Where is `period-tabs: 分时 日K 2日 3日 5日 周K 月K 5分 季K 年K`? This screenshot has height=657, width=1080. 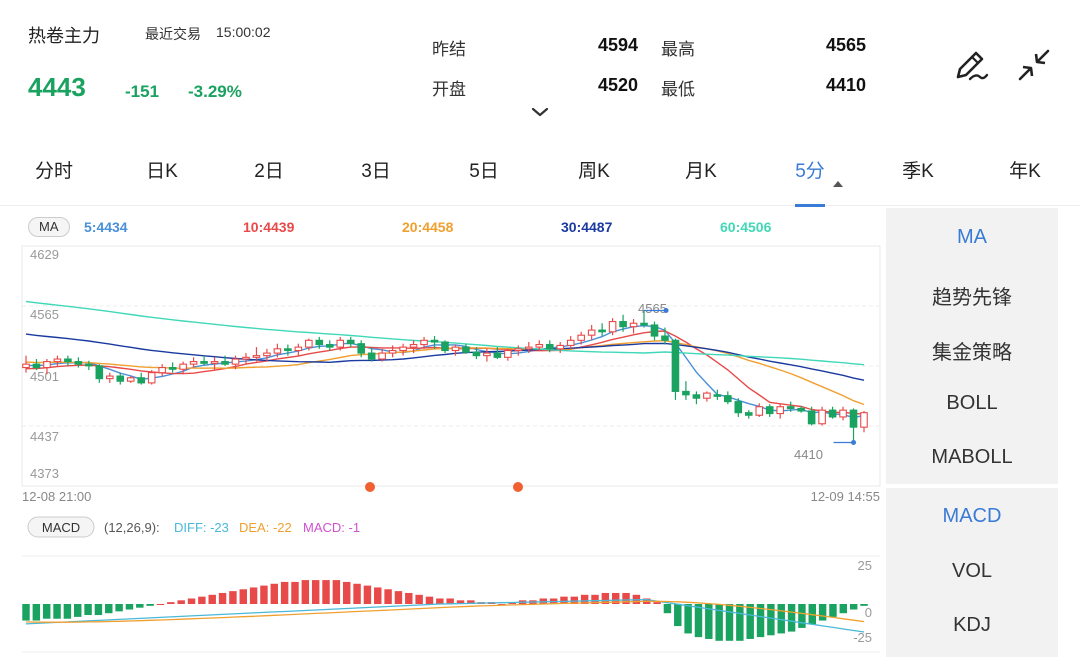 period-tabs: 分时 日K 2日 3日 5日 周K 月K 5分 季K 年K is located at coordinates (540, 176).